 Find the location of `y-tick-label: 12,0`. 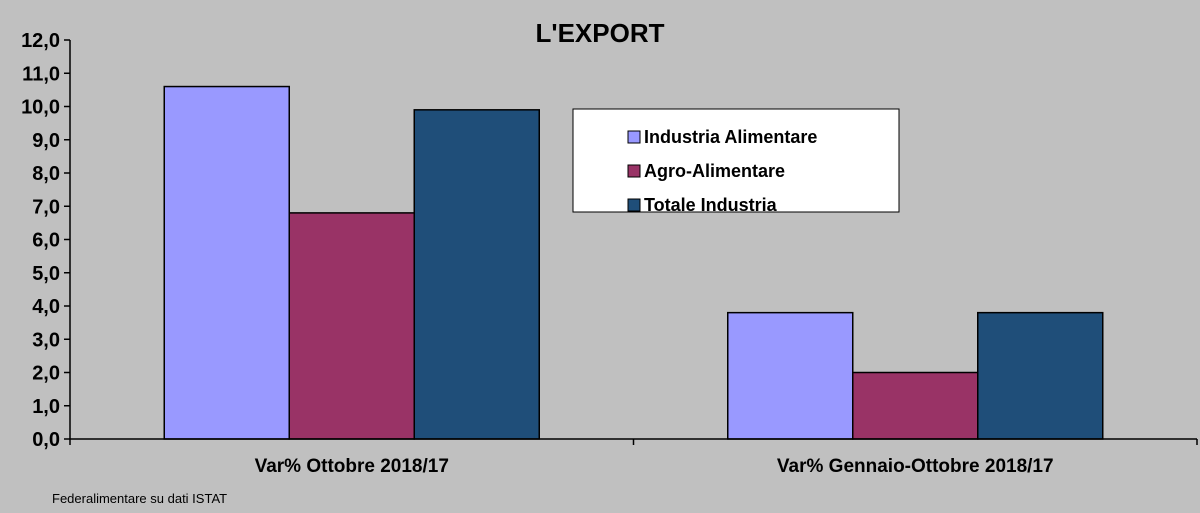

y-tick-label: 12,0 is located at coordinates (40, 41).